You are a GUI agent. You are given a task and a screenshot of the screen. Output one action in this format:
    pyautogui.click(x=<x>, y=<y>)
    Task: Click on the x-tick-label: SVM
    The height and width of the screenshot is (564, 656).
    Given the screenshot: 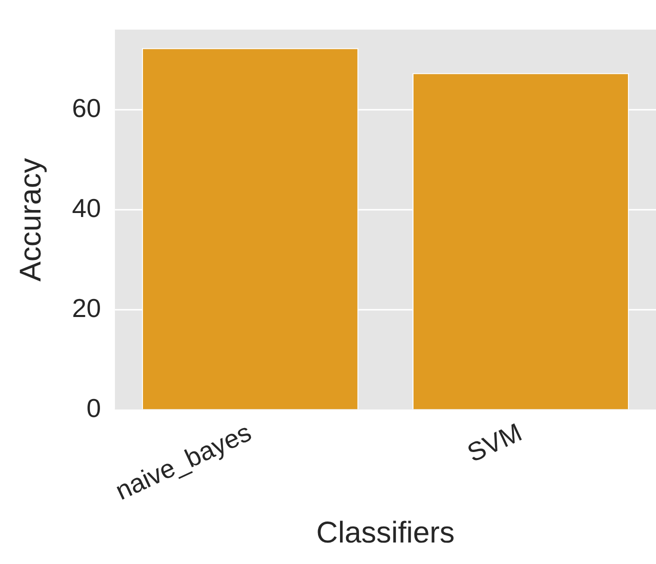 What is the action you would take?
    pyautogui.click(x=494, y=442)
    